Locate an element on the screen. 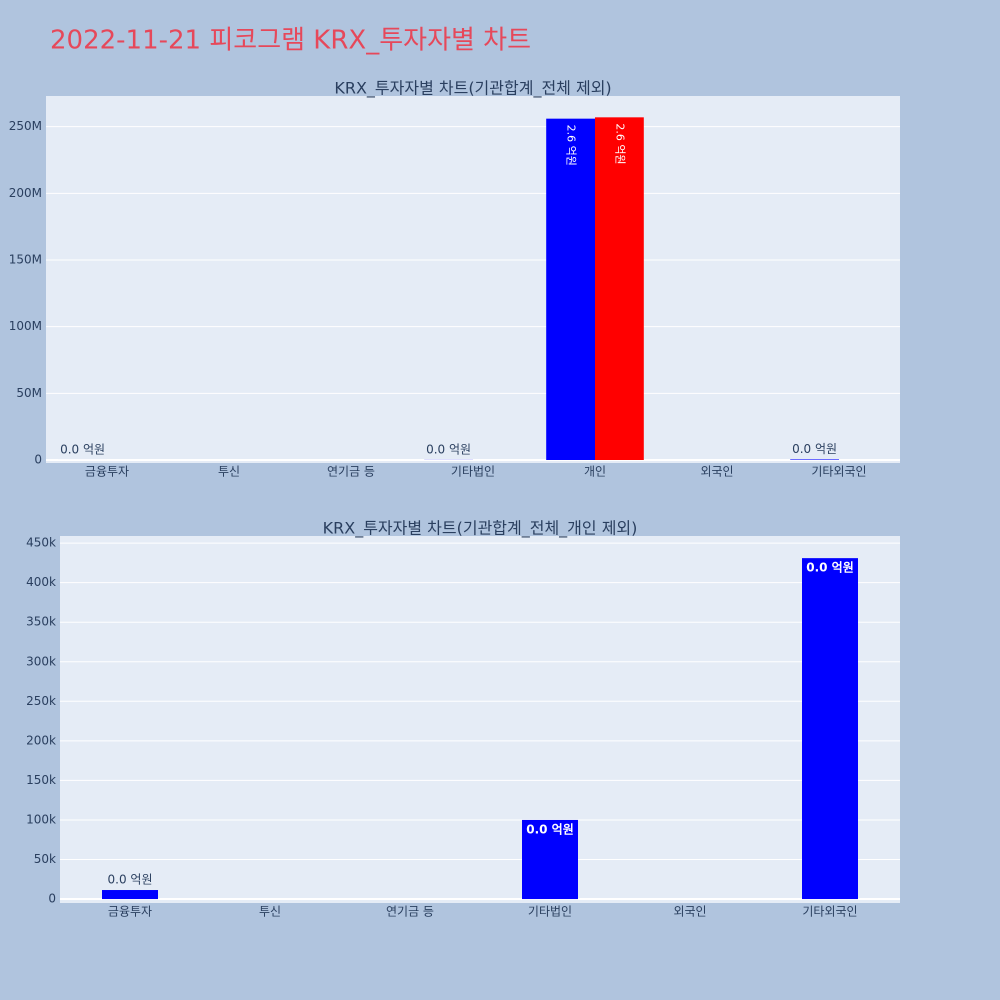  chart-title: KRX_투자자별 차트(기관합계_전체_개인 제외) is located at coordinates (480, 529).